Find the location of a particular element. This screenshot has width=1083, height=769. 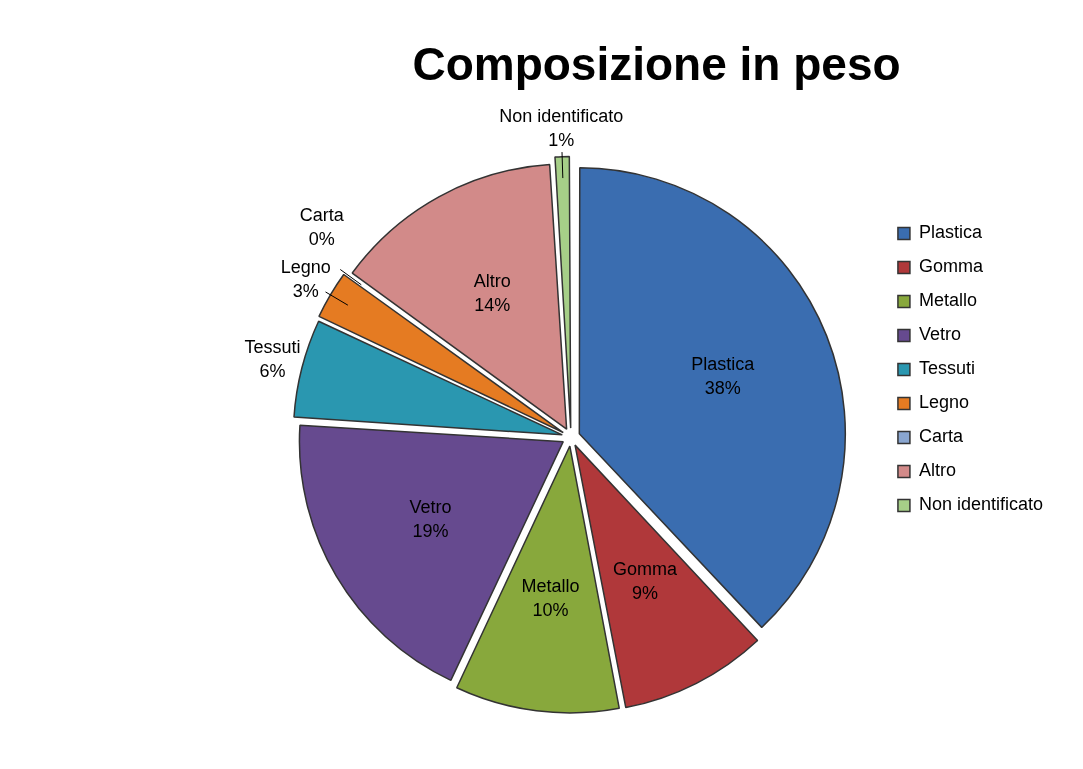

slice-label: Tessuti is located at coordinates (272, 347).